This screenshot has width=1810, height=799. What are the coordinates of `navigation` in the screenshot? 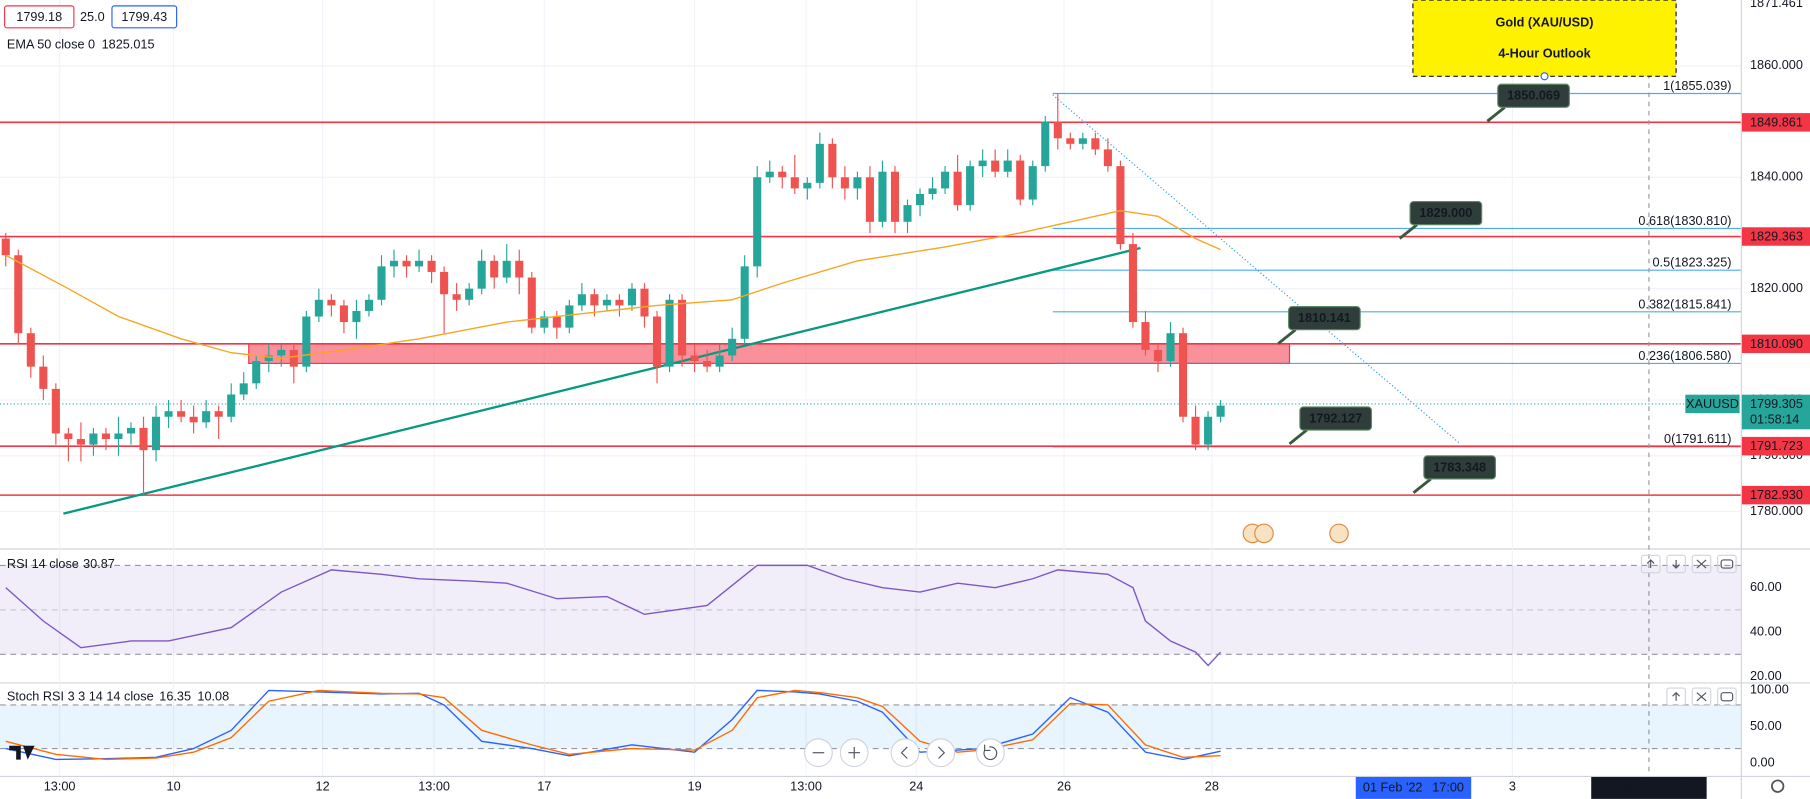 It's located at (904, 753).